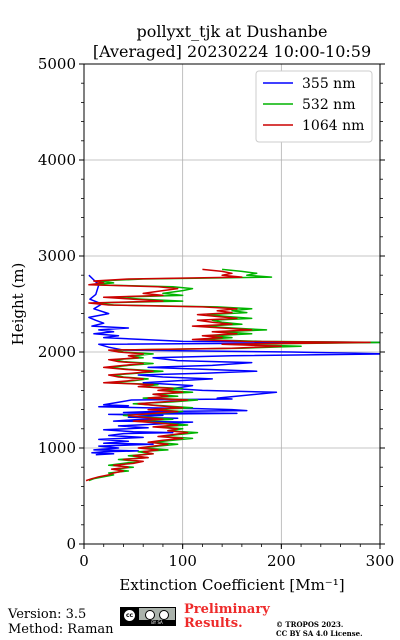 Image resolution: width=400 pixels, height=640 pixels. What do you see at coordinates (57, 256) in the screenshot?
I see `y-tick-label: 3000` at bounding box center [57, 256].